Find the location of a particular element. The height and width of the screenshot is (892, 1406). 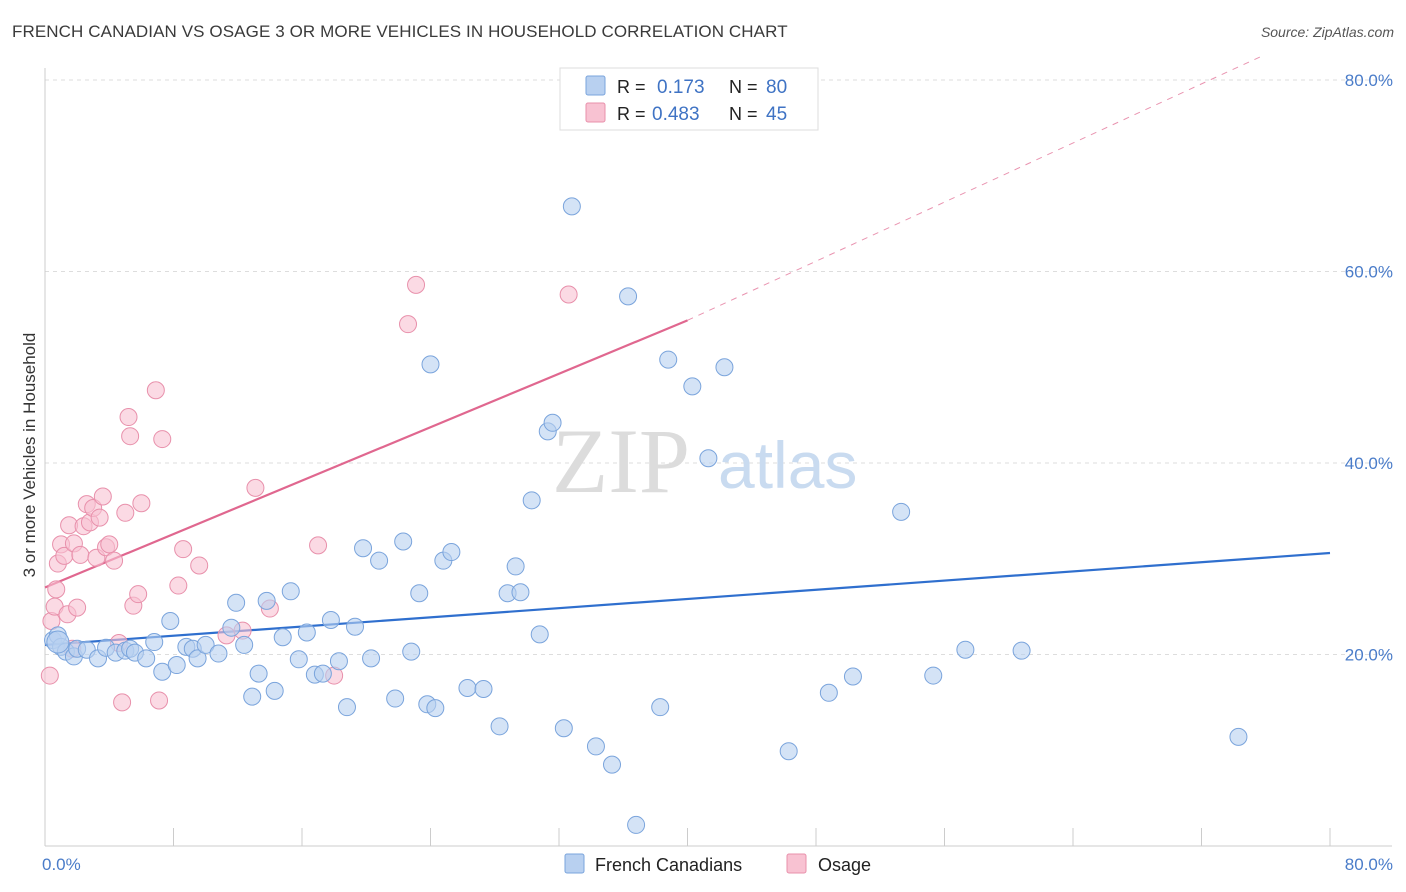

legend-n-value-1: 45 is located at coordinates (776, 114).